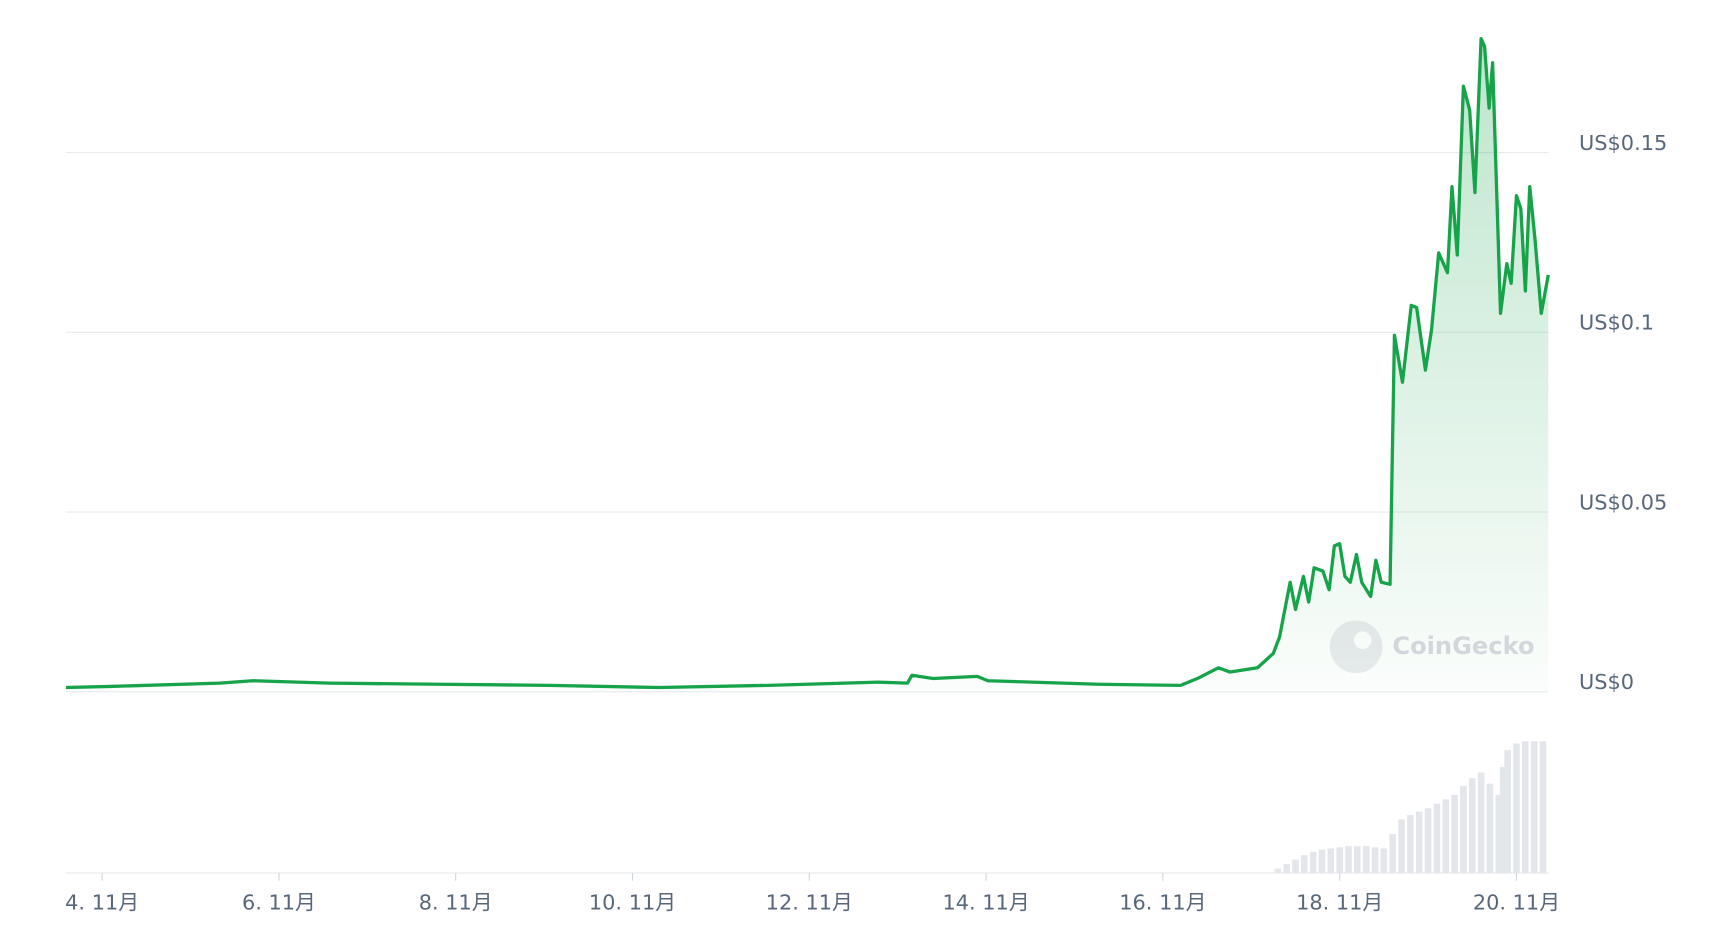 The width and height of the screenshot is (1713, 951). Describe the element at coordinates (1516, 903) in the screenshot. I see `x-tick-label: 20. 11月` at that location.